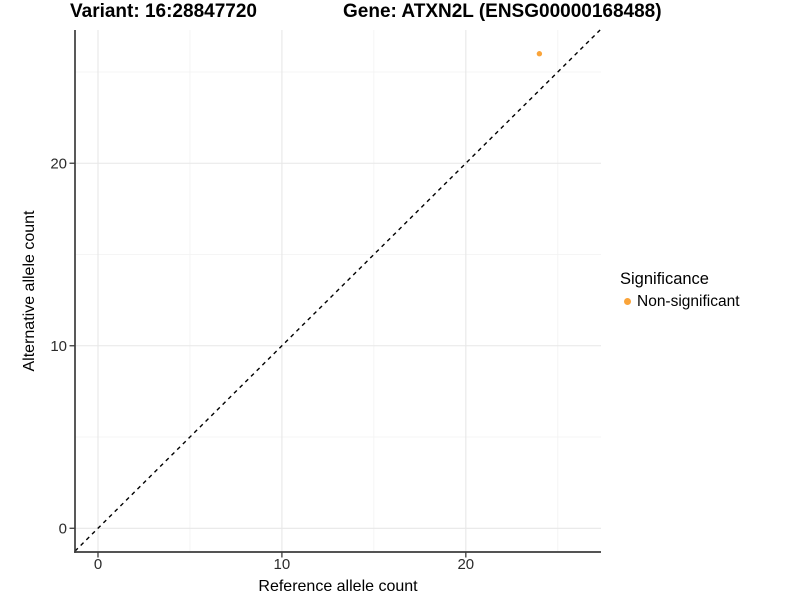 The image size is (800, 600). Describe the element at coordinates (627, 301) in the screenshot. I see `legend-point-icon` at that location.